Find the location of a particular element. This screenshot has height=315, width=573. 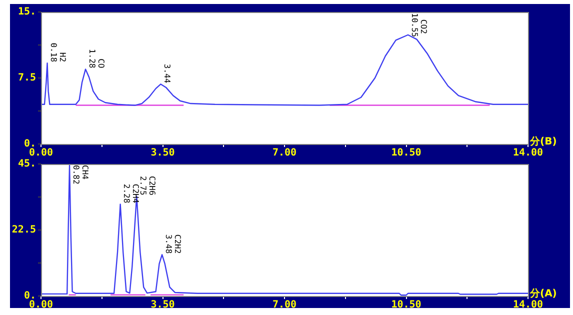

annotation: 0.18 is located at coordinates (53, 52).